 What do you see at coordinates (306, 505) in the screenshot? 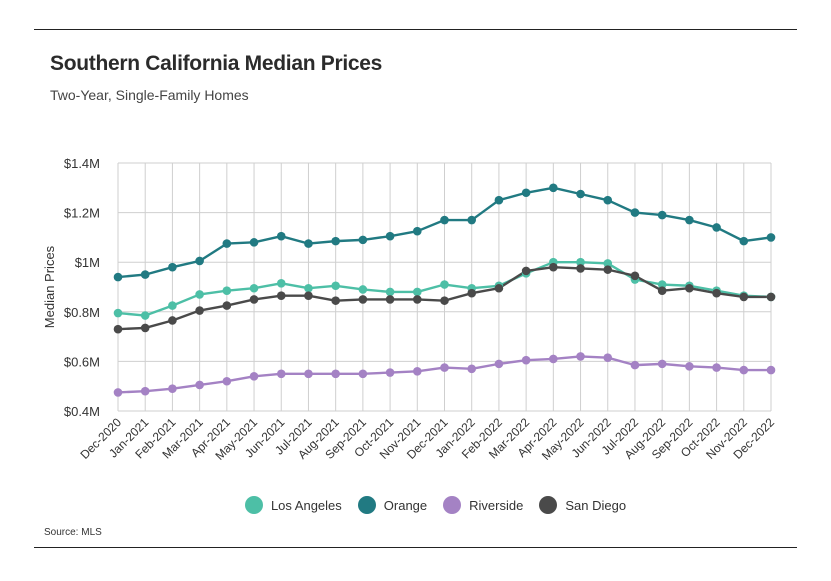
I see `legend-label: Los Angeles` at bounding box center [306, 505].